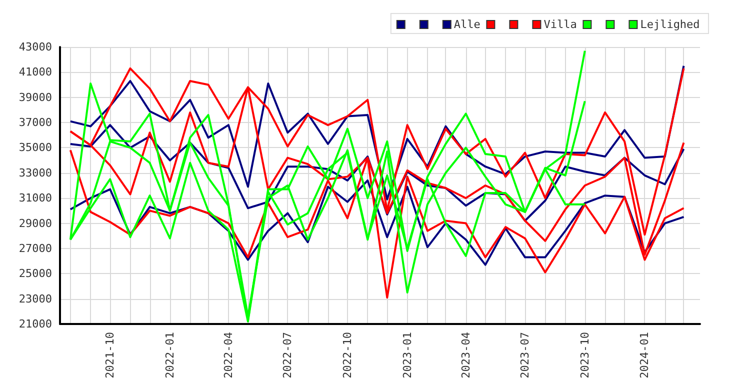 This screenshot has width=750, height=385. Describe the element at coordinates (35, 198) in the screenshot. I see `y-tick-label: 31000` at that location.